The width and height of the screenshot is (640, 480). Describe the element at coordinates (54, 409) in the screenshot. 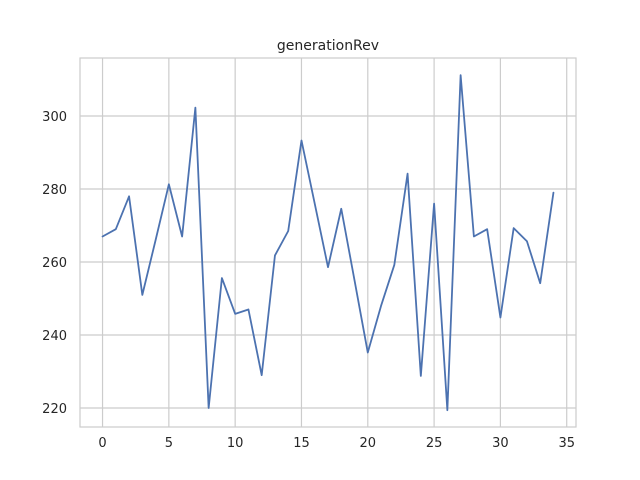

I see `y-tick-label: 220` at that location.